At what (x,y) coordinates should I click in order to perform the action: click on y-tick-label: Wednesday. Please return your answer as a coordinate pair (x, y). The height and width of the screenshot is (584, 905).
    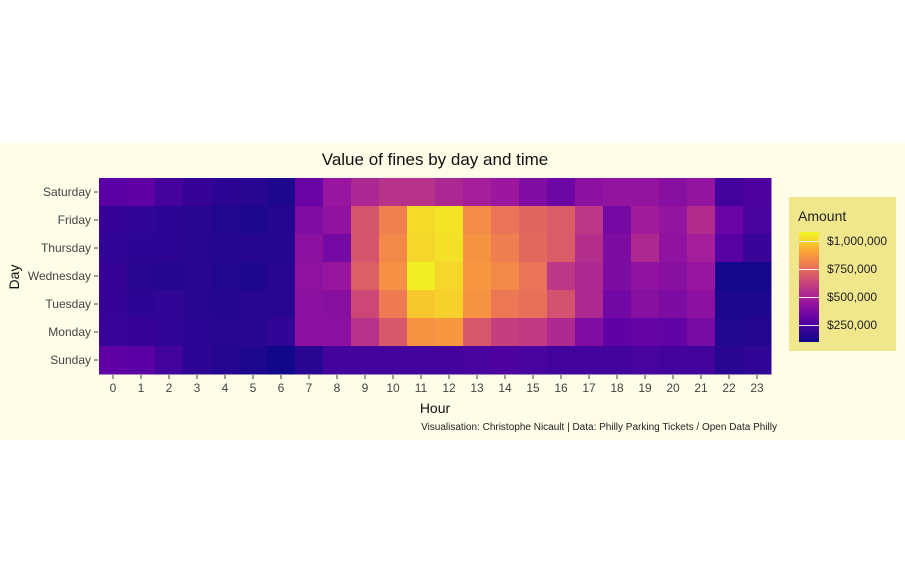
    Looking at the image, I should click on (59, 276).